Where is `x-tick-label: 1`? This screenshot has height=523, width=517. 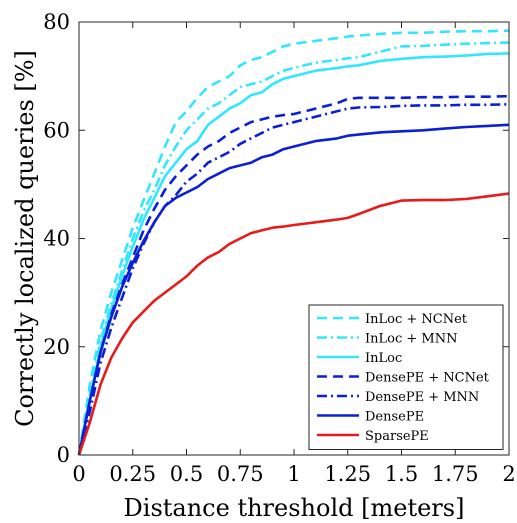 x-tick-label: 1 is located at coordinates (293, 474).